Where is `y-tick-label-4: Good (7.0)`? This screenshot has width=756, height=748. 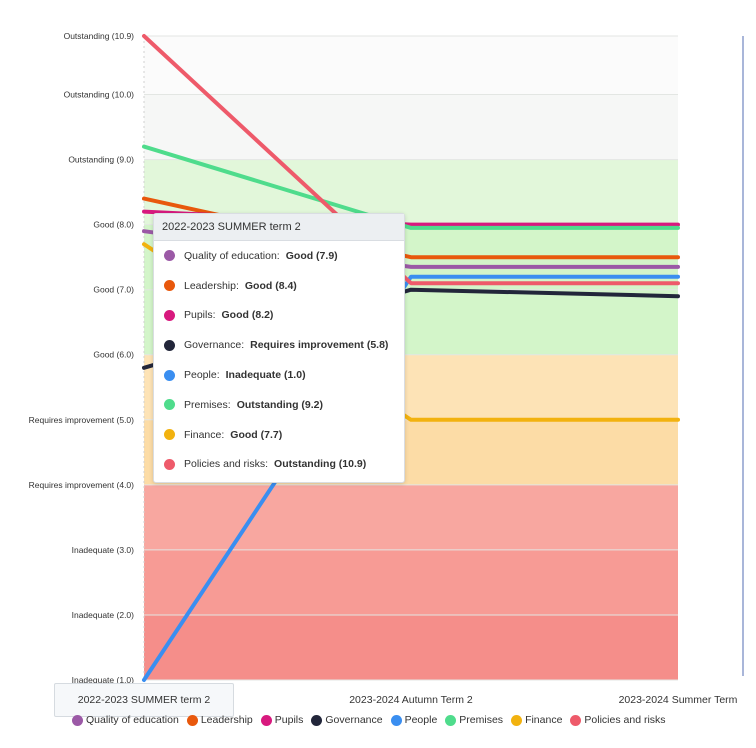
y-tick-label-4: Good (7.0) is located at coordinates (113, 290).